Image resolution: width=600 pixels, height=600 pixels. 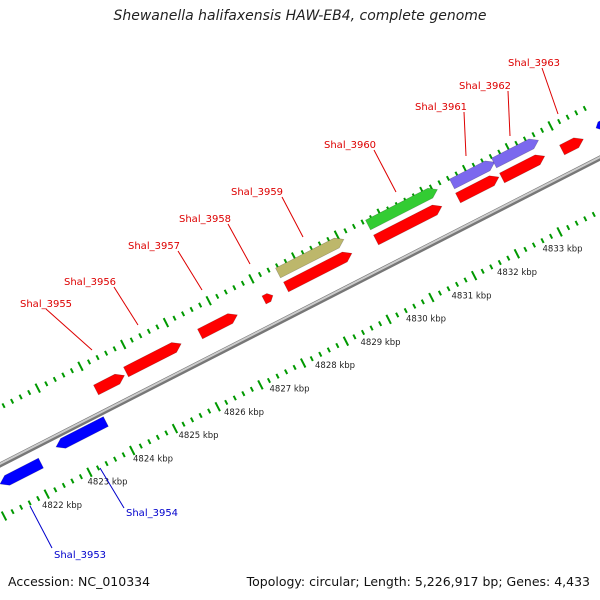 What do you see at coordinates (517, 273) in the screenshot?
I see `kbp-label: 4832 kbp` at bounding box center [517, 273].